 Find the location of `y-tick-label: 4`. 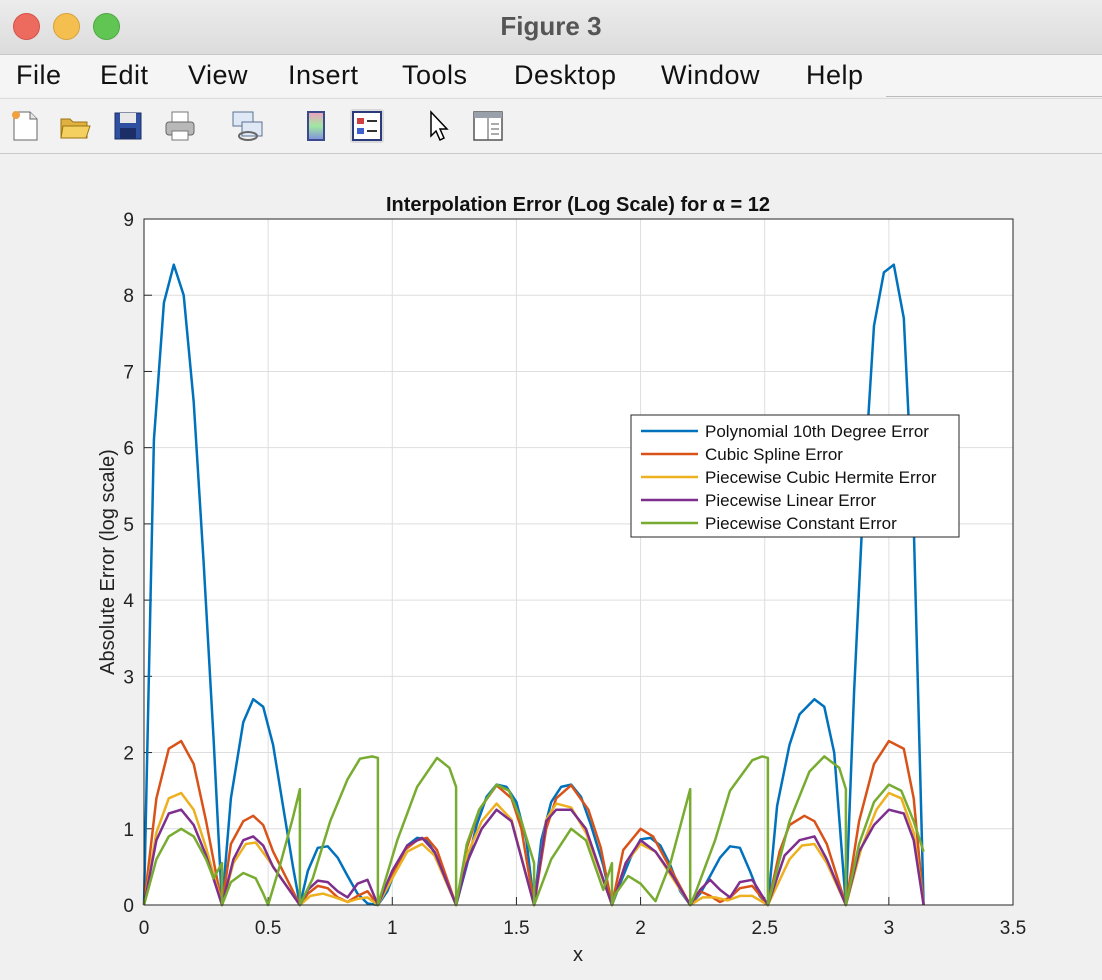

y-tick-label: 4 is located at coordinates (128, 601).